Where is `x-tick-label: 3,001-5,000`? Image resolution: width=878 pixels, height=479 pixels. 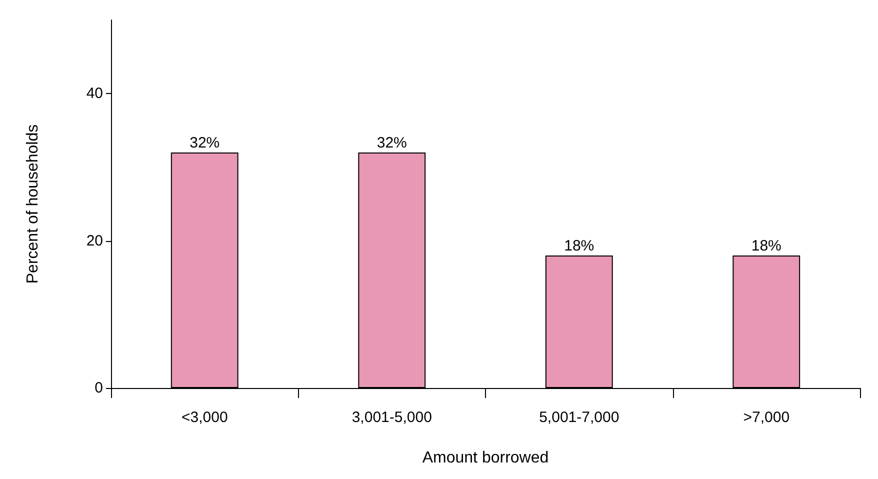
x-tick-label: 3,001-5,000 is located at coordinates (392, 417).